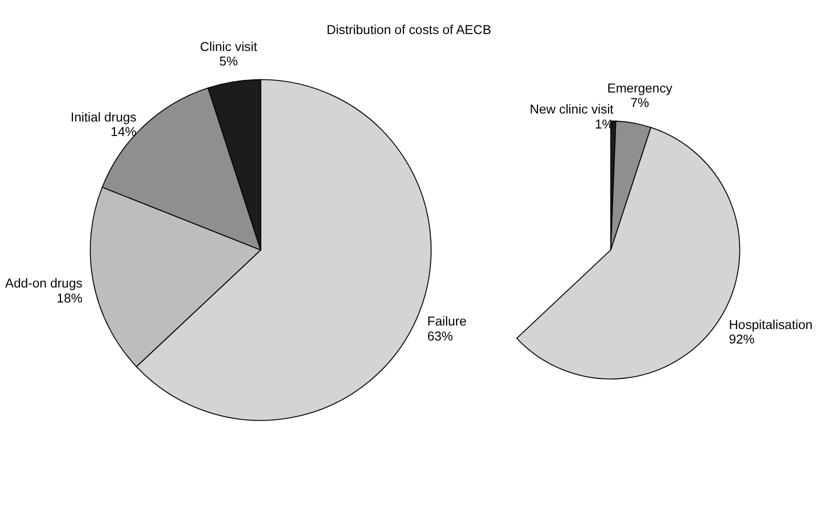  What do you see at coordinates (43, 283) in the screenshot?
I see `slice-label: Add-on drugs` at bounding box center [43, 283].